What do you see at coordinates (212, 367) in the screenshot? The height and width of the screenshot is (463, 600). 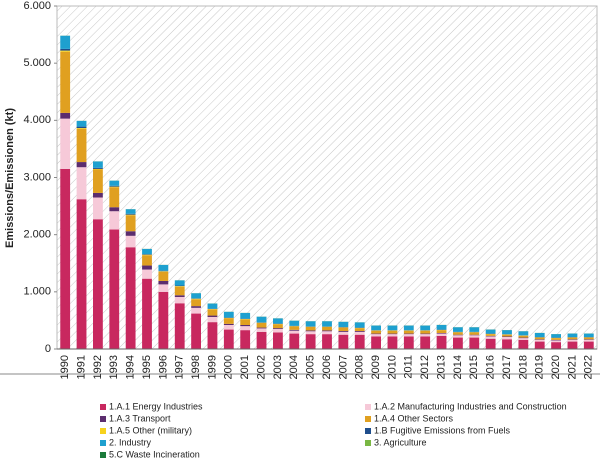 I see `x-tick-label: 1999` at bounding box center [212, 367].